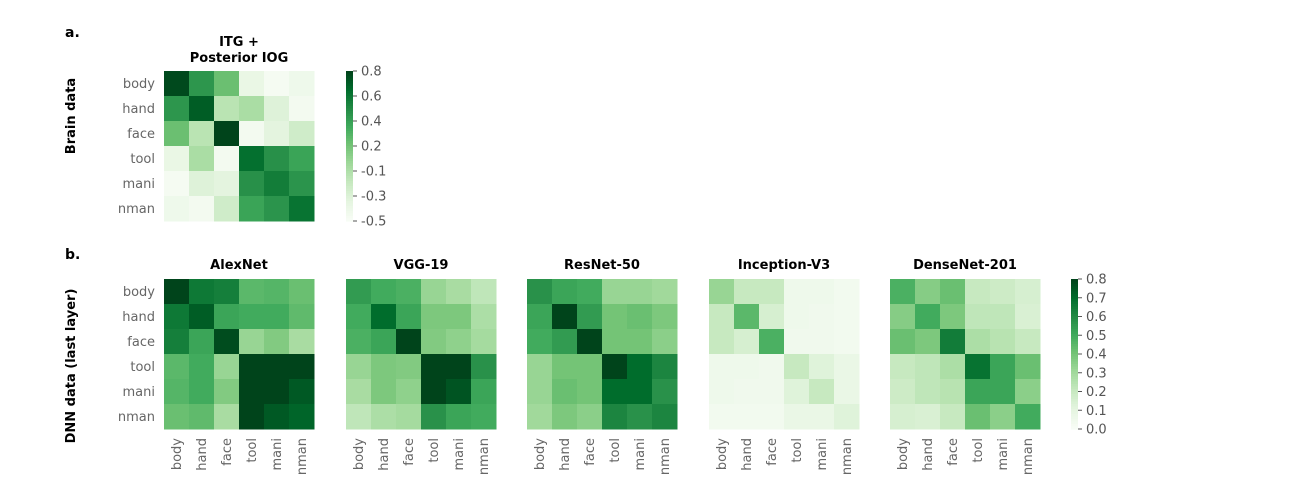  I want to click on colorbar-tick-label: 0.7, so click(1096, 298).